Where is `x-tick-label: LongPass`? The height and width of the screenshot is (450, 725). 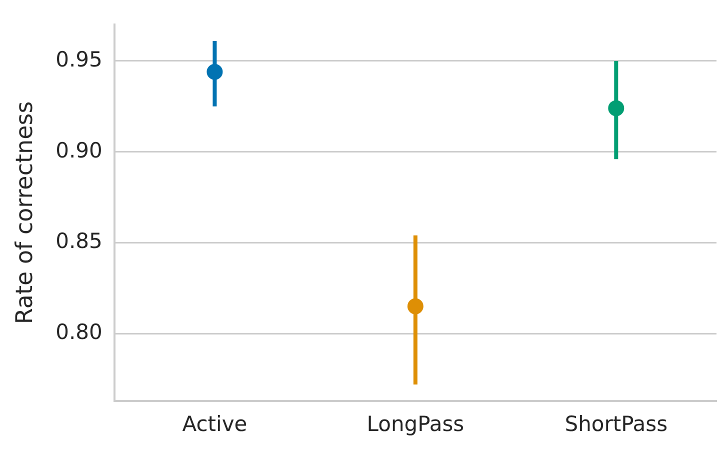
x-tick-label: LongPass is located at coordinates (415, 424).